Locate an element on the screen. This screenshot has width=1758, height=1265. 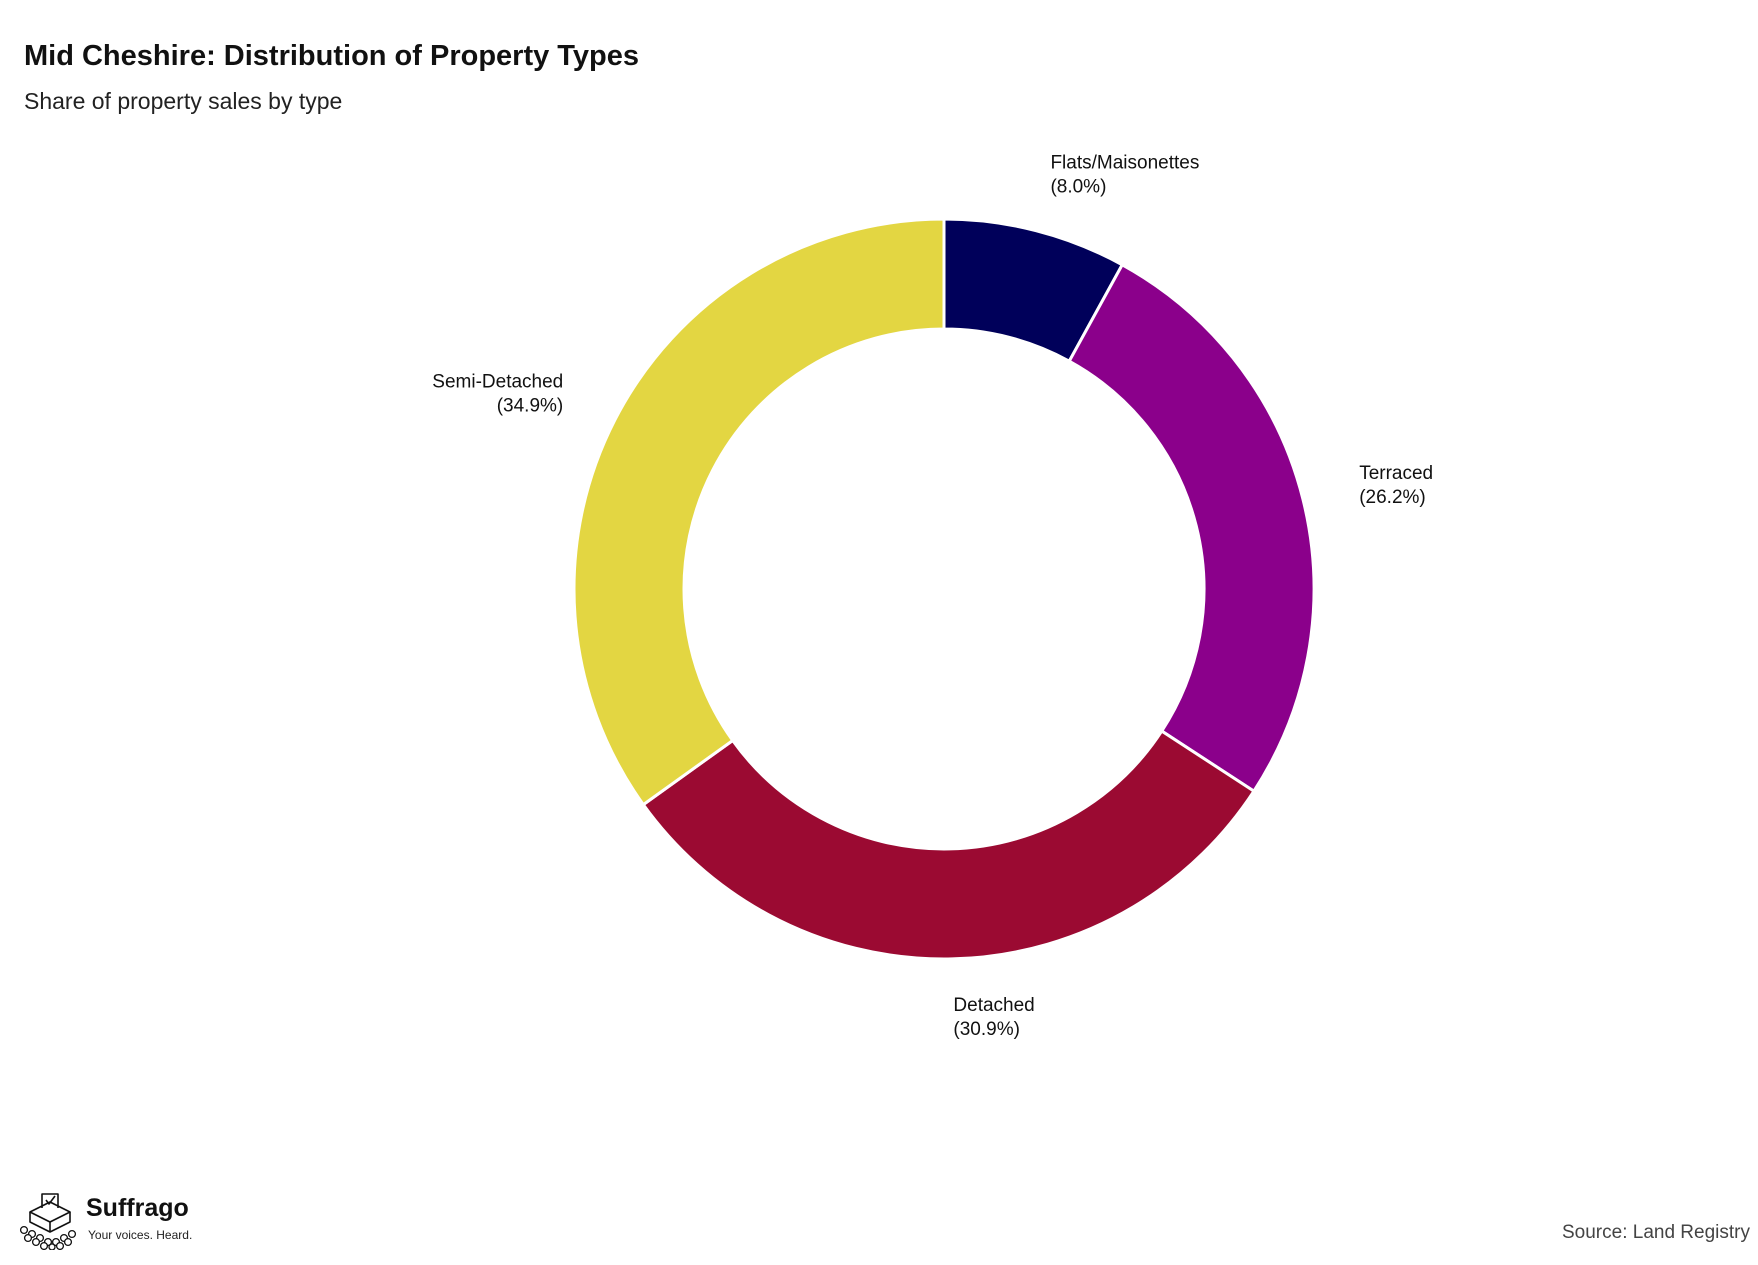
slice-category-label: Detached is located at coordinates (993, 1005).